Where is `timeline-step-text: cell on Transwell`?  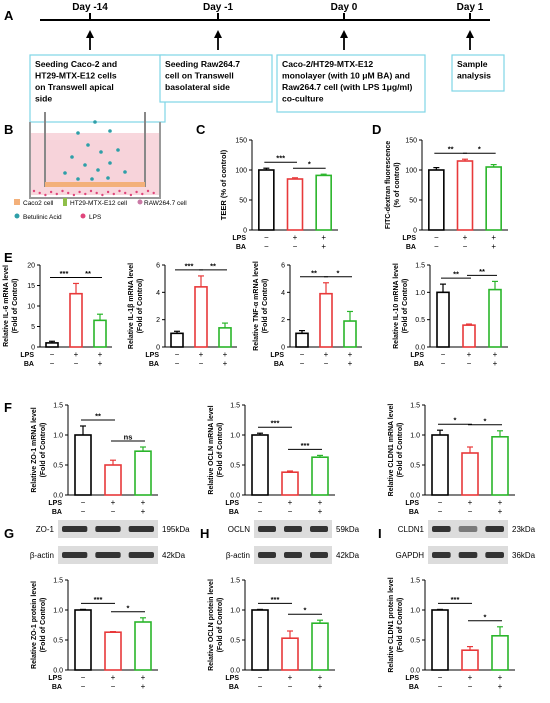
timeline-step-text: cell on Transwell is located at coordinates (199, 76).